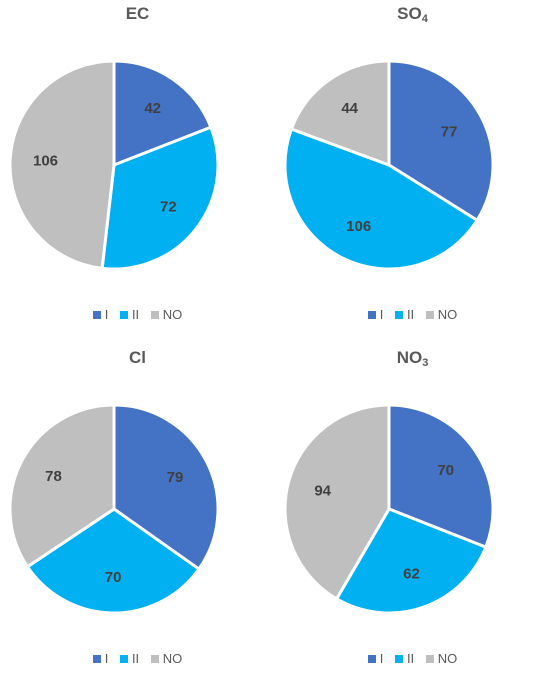 This screenshot has height=688, width=550. Describe the element at coordinates (113, 577) in the screenshot. I see `data-label-ii: 70` at that location.